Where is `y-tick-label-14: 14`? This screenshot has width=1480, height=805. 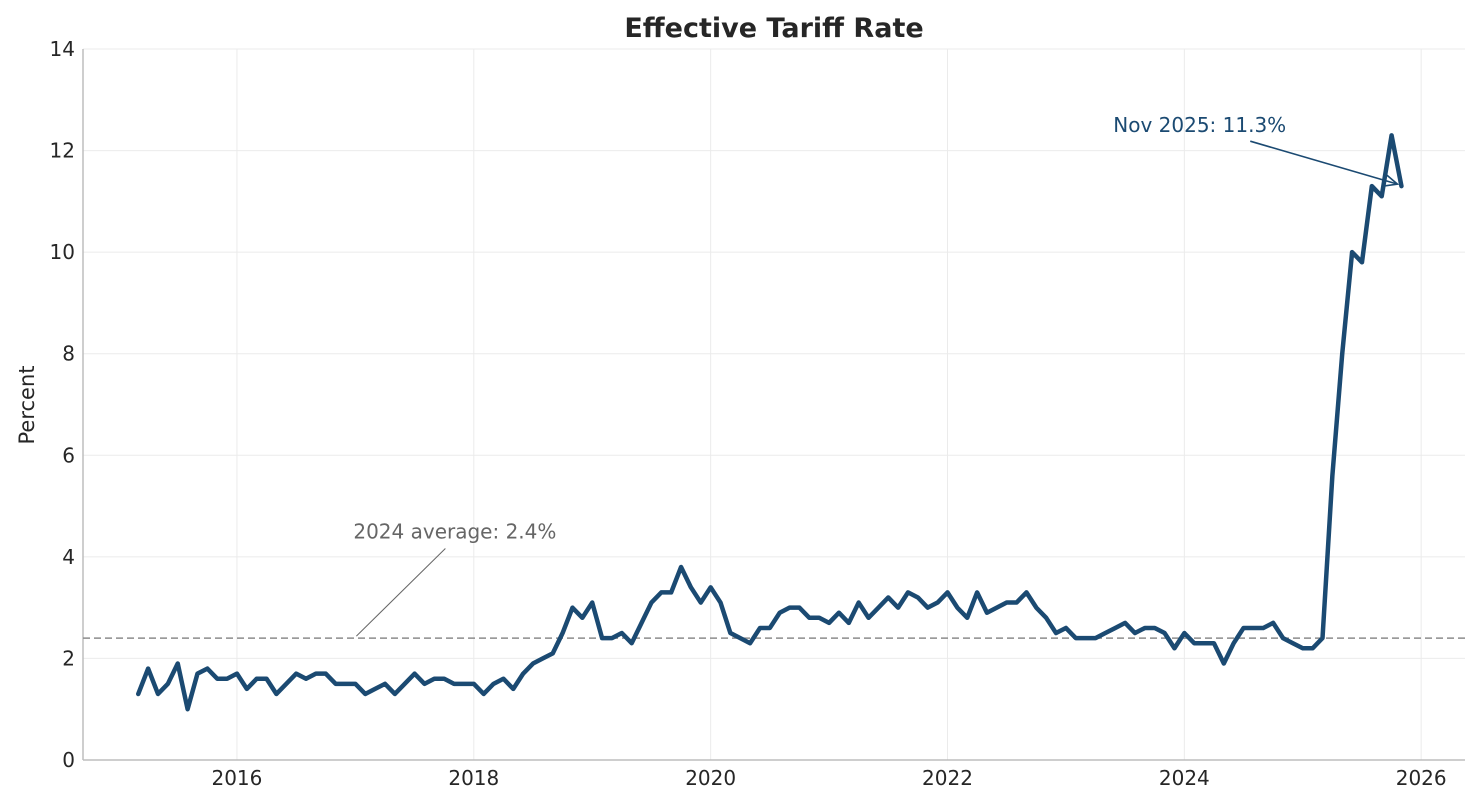
y-tick-label-14: 14 is located at coordinates (62, 49).